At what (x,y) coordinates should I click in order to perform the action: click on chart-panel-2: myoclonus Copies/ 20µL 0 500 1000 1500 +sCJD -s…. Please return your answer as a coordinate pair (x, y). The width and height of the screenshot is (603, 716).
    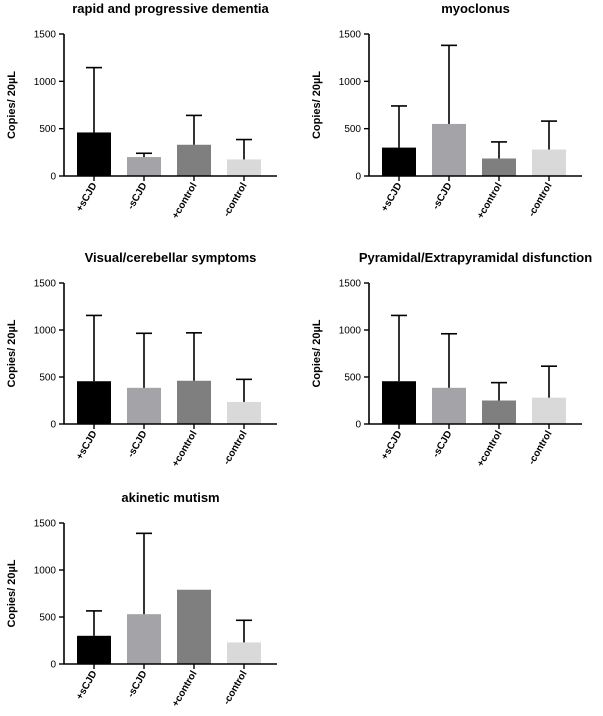
    Looking at the image, I should click on (446, 111).